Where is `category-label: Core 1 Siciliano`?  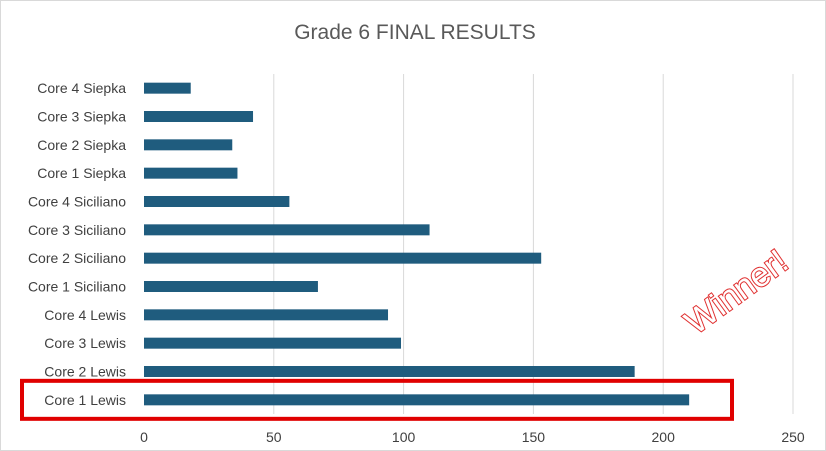
category-label: Core 1 Siciliano is located at coordinates (77, 287).